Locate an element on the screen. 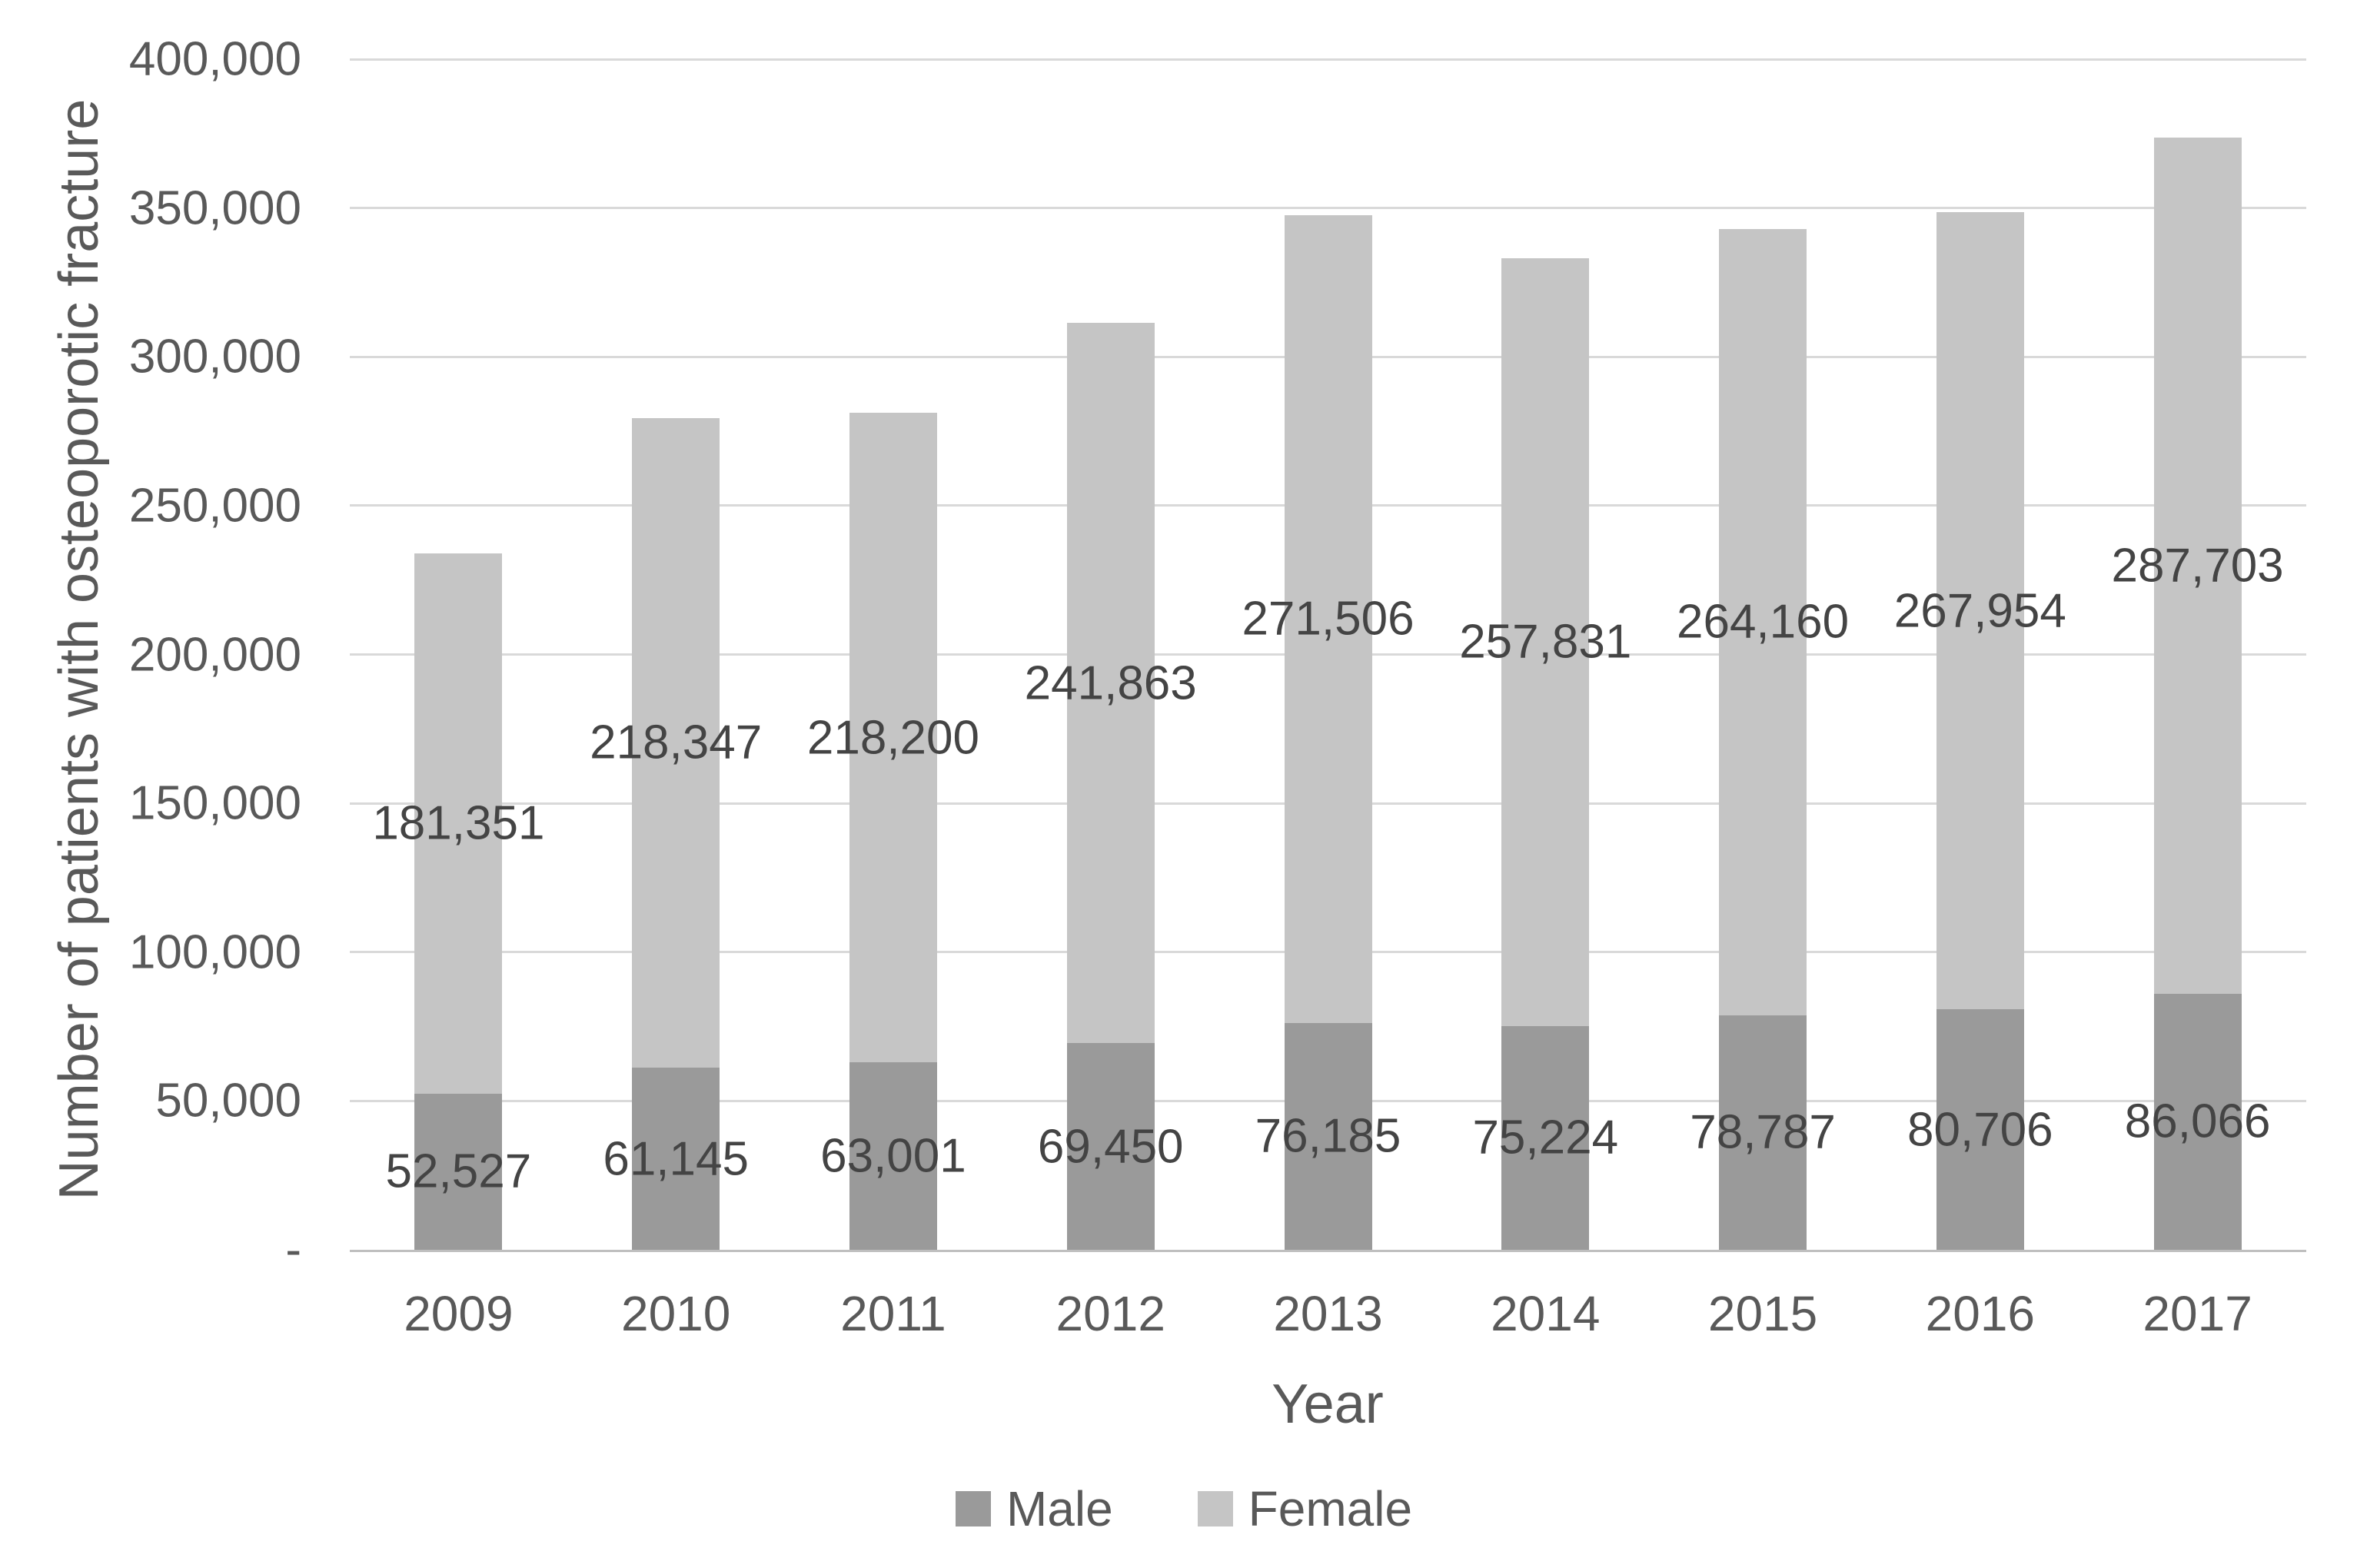 This screenshot has width=2357, height=1568. x-tick-label-2017: 2017 is located at coordinates (2197, 1313).